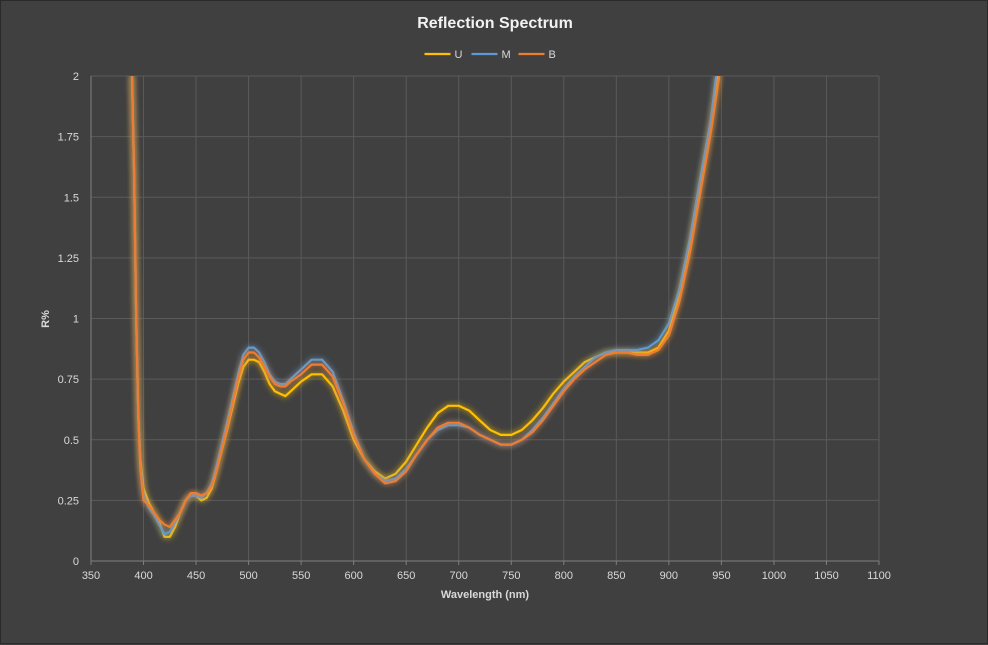  Describe the element at coordinates (68, 138) in the screenshot. I see `y-tick-label: 1.75` at that location.